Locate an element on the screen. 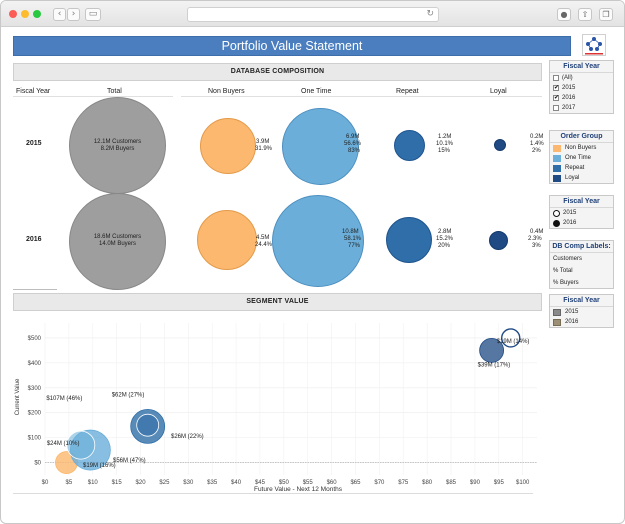 Image resolution: width=625 pixels, height=524 pixels. x-tick-label: $65 is located at coordinates (355, 483).